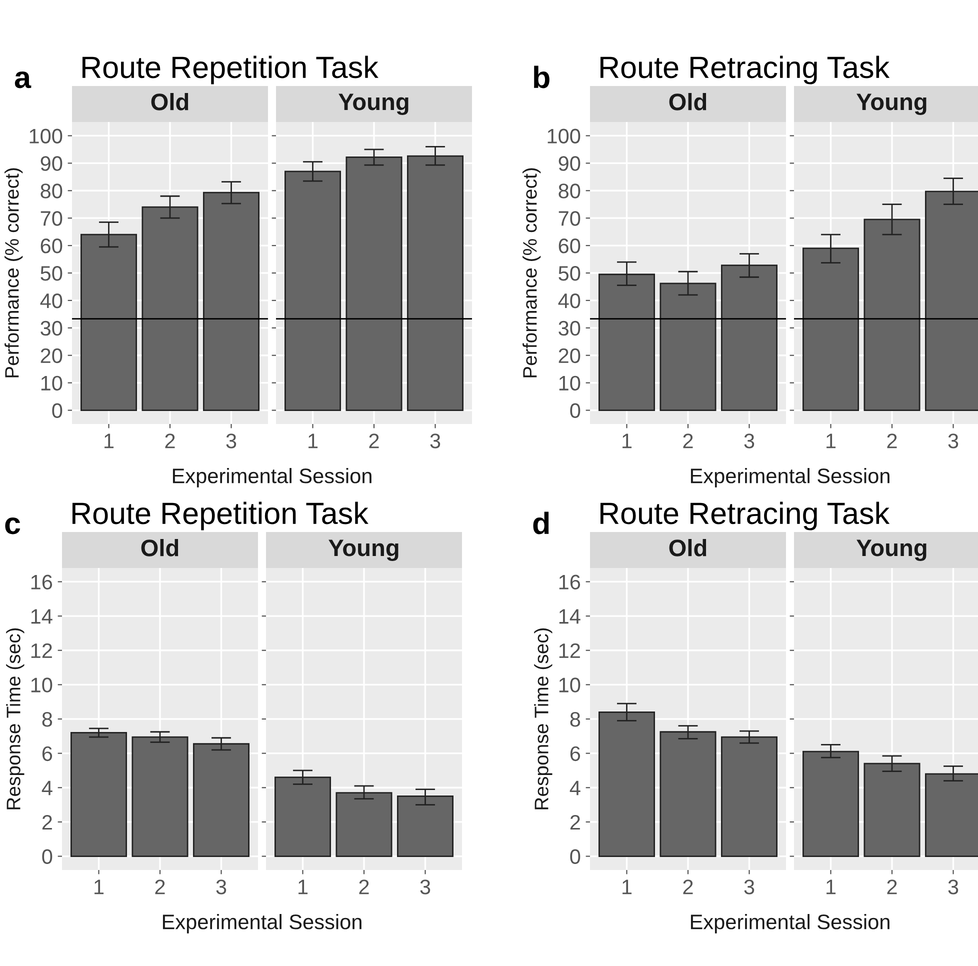 This screenshot has height=966, width=978. I want to click on text: b, so click(542, 77).